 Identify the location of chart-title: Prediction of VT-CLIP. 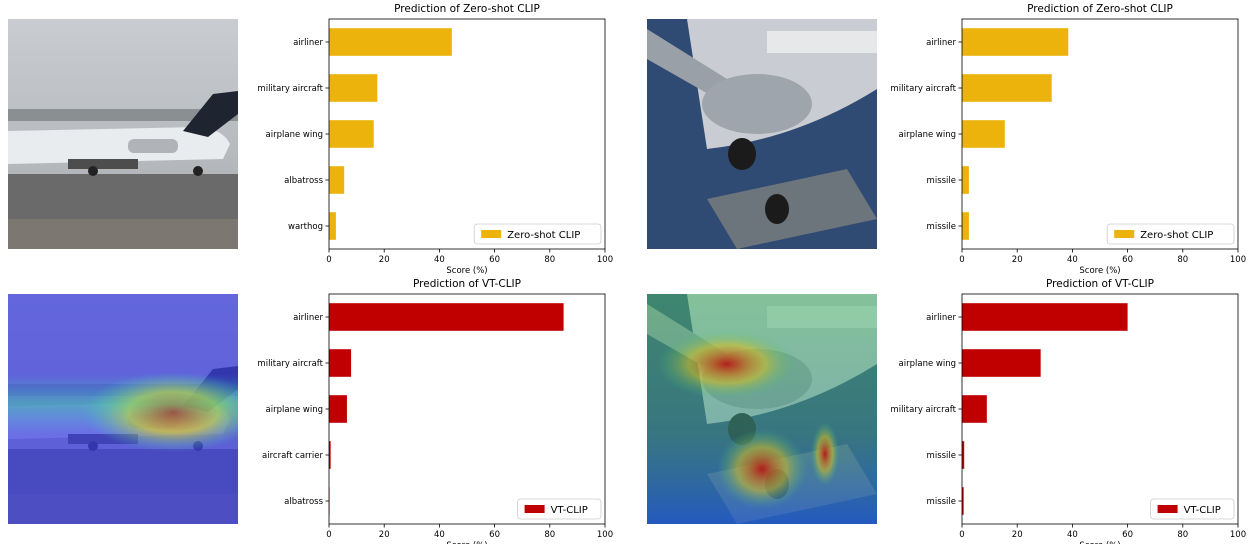
(467, 284).